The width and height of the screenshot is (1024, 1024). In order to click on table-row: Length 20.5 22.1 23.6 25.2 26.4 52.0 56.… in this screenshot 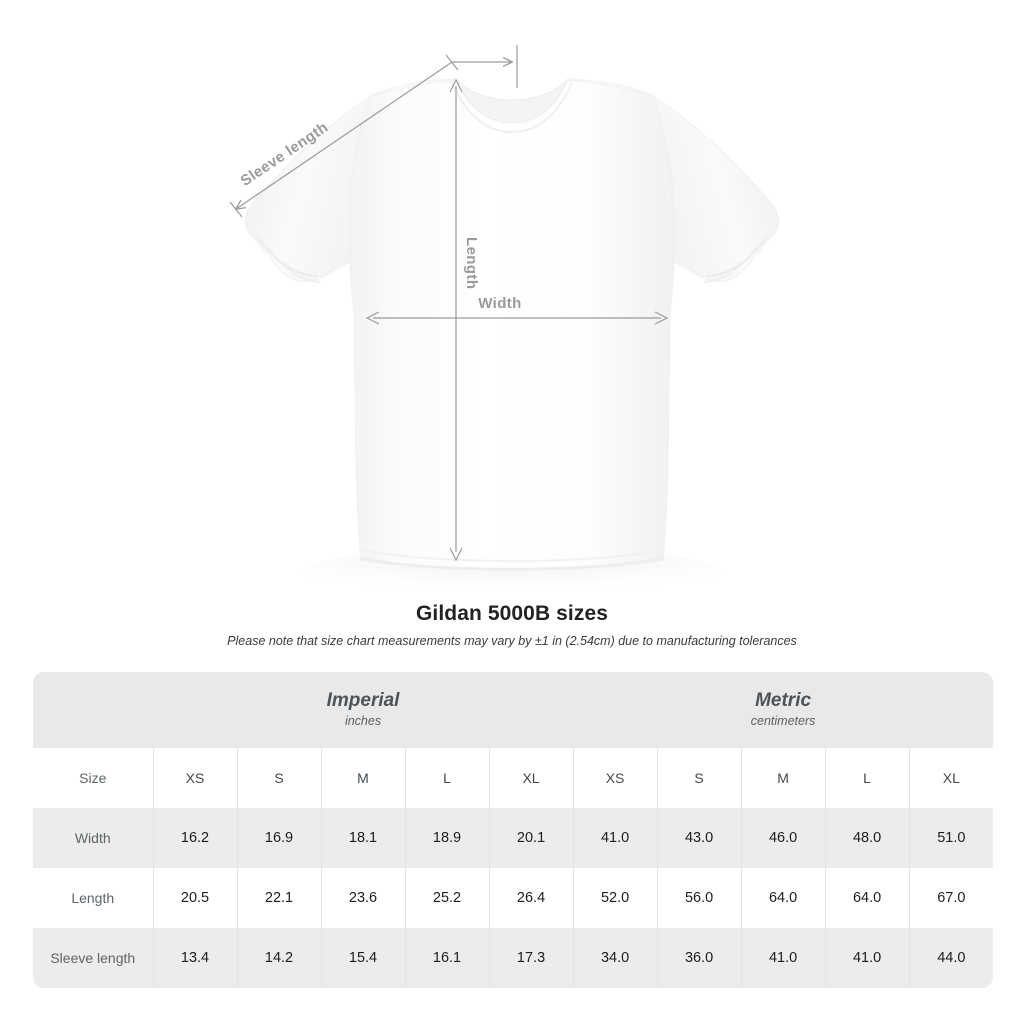, I will do `click(513, 898)`.